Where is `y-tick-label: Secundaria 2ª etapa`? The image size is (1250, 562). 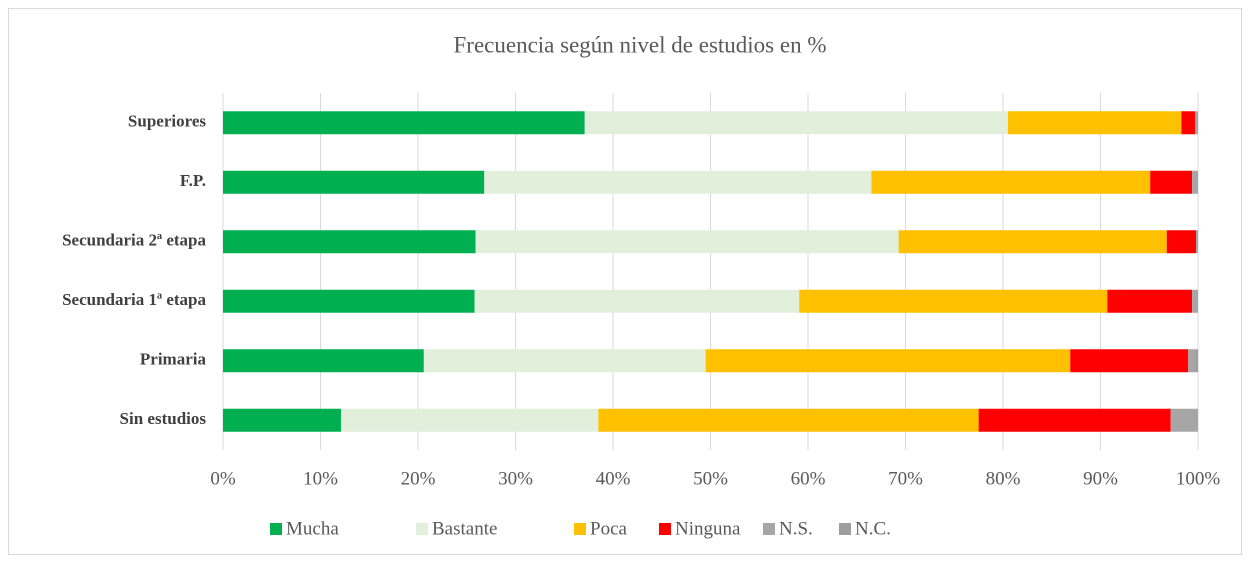
y-tick-label: Secundaria 2ª etapa is located at coordinates (134, 240).